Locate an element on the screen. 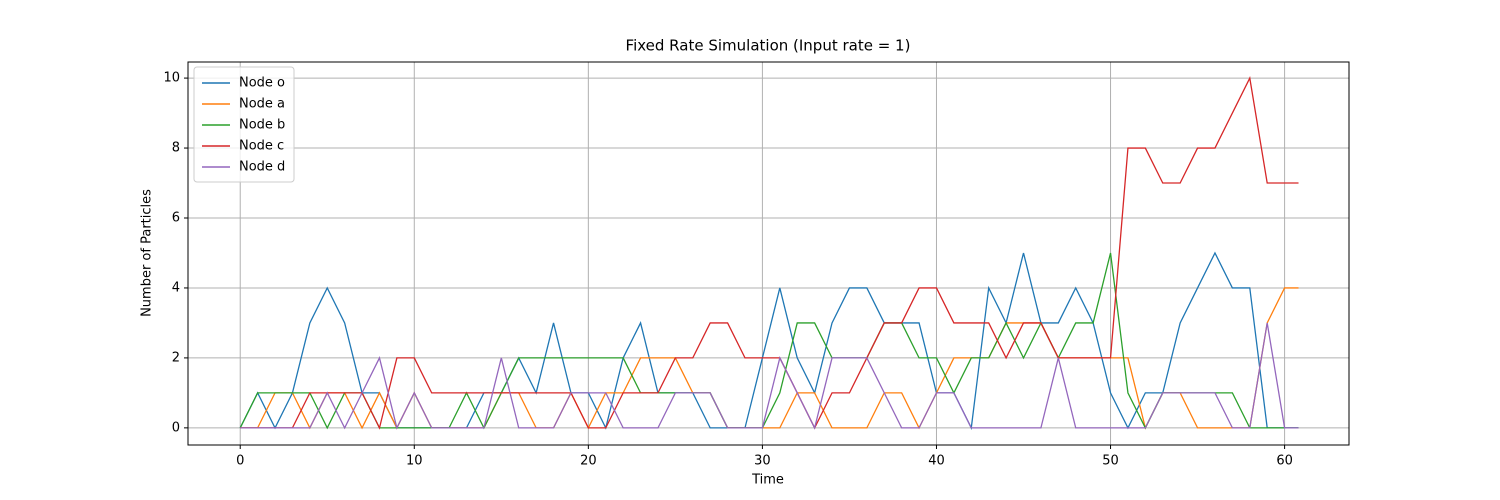  x-tick-label: 60 is located at coordinates (1284, 461).